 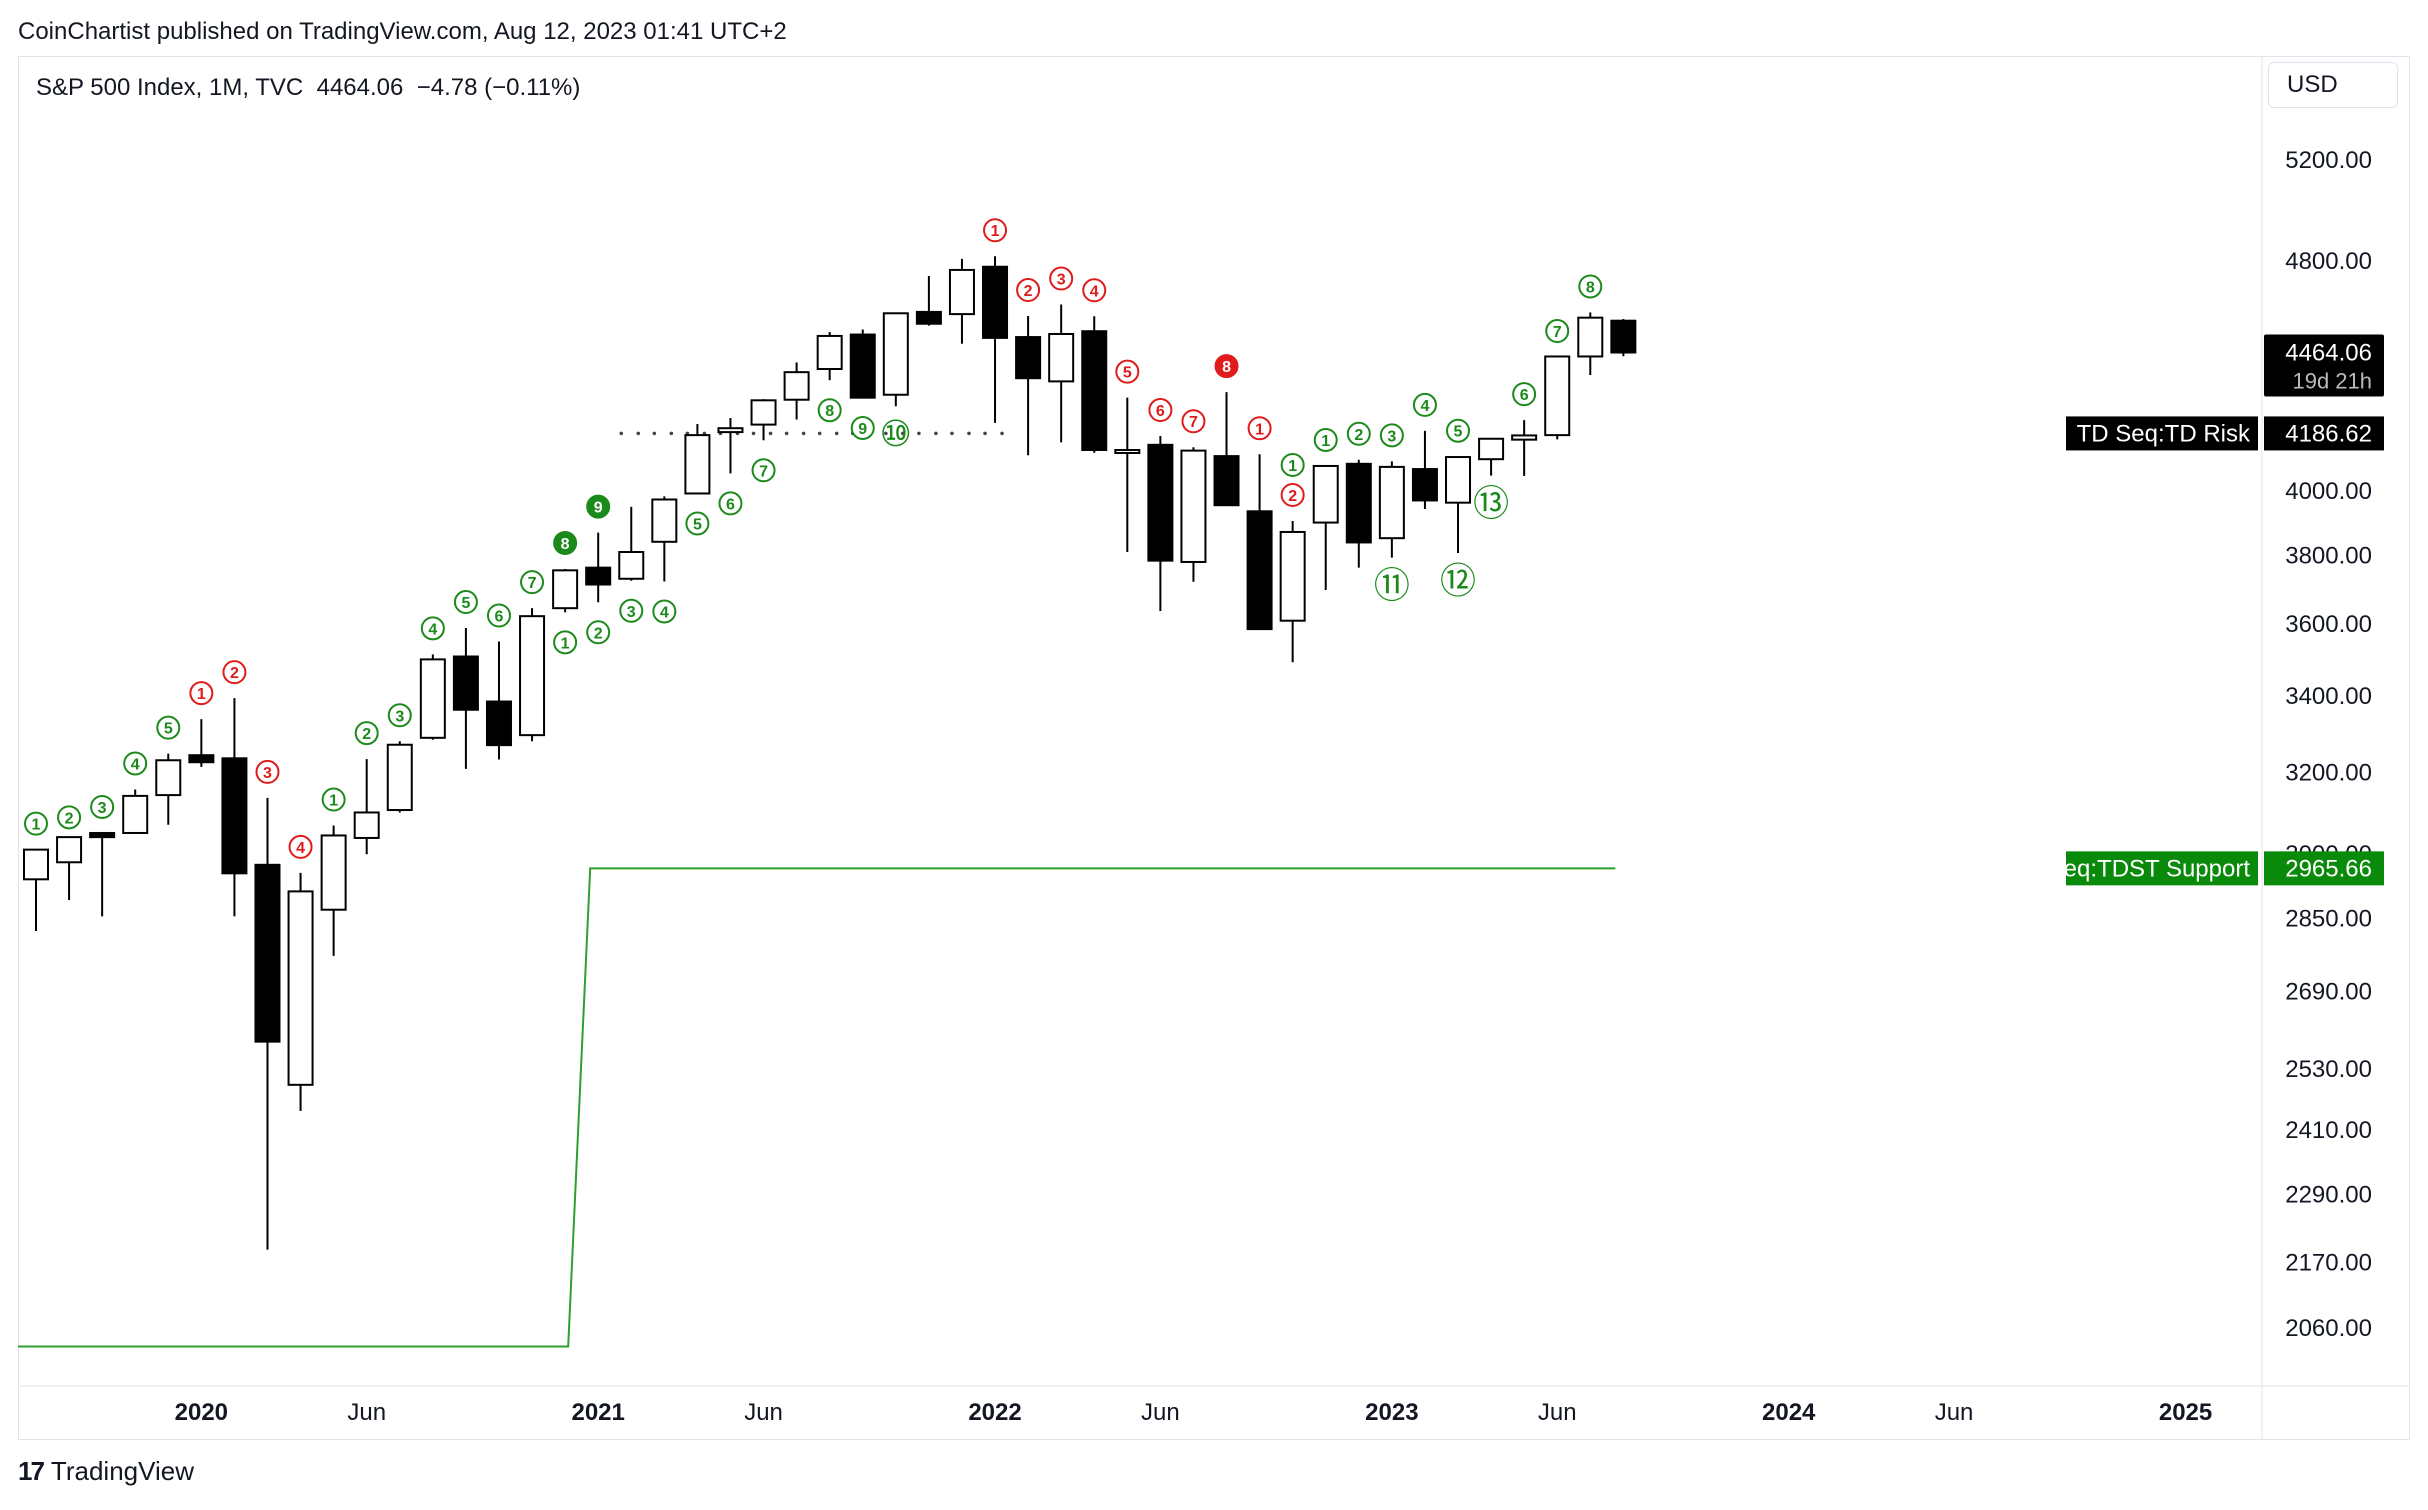 I want to click on last-price-tag, so click(x=2324, y=365).